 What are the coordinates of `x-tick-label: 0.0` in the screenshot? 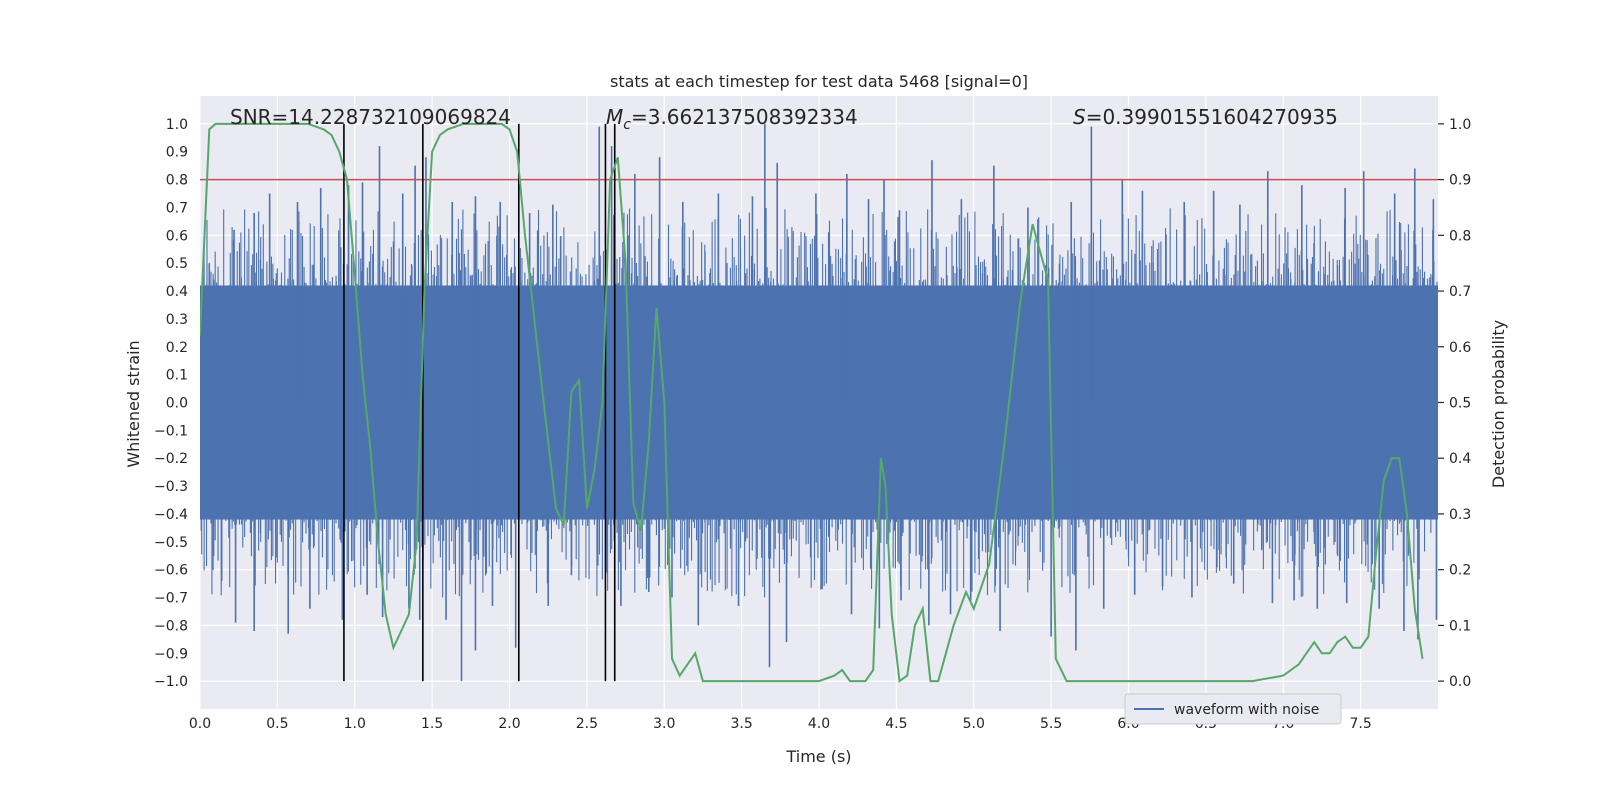 It's located at (200, 724).